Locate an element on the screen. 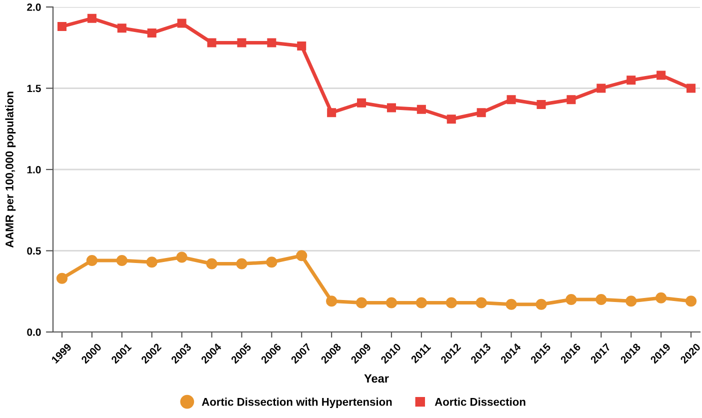 The width and height of the screenshot is (702, 418). legend-label: Aortic Dissection is located at coordinates (480, 402).